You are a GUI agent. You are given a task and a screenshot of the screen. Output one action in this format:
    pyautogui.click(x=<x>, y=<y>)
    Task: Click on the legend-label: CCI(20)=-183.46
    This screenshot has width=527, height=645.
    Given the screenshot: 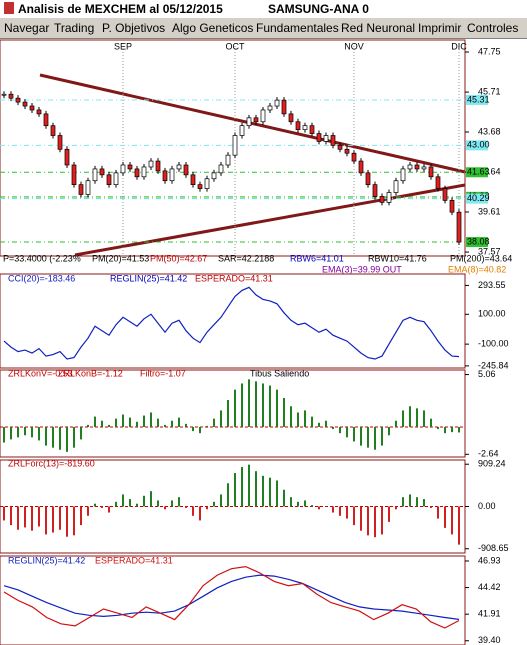 What is the action you would take?
    pyautogui.click(x=41, y=278)
    